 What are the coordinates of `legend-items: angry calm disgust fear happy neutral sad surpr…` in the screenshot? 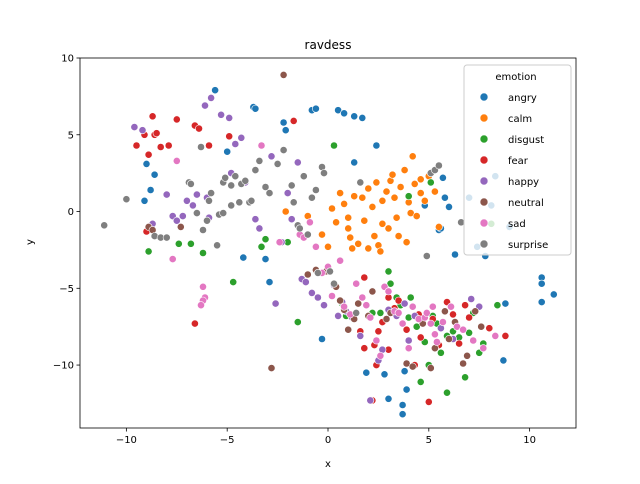 It's located at (513, 171).